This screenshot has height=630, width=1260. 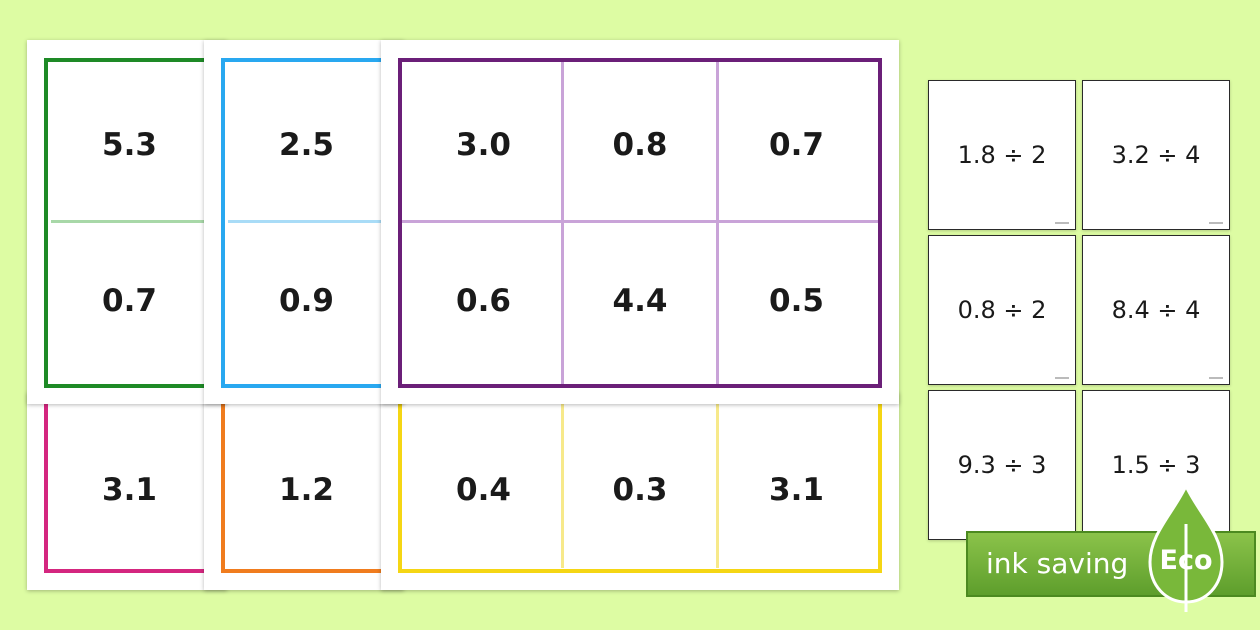 What do you see at coordinates (483, 145) in the screenshot?
I see `bingo-cell: 3.0` at bounding box center [483, 145].